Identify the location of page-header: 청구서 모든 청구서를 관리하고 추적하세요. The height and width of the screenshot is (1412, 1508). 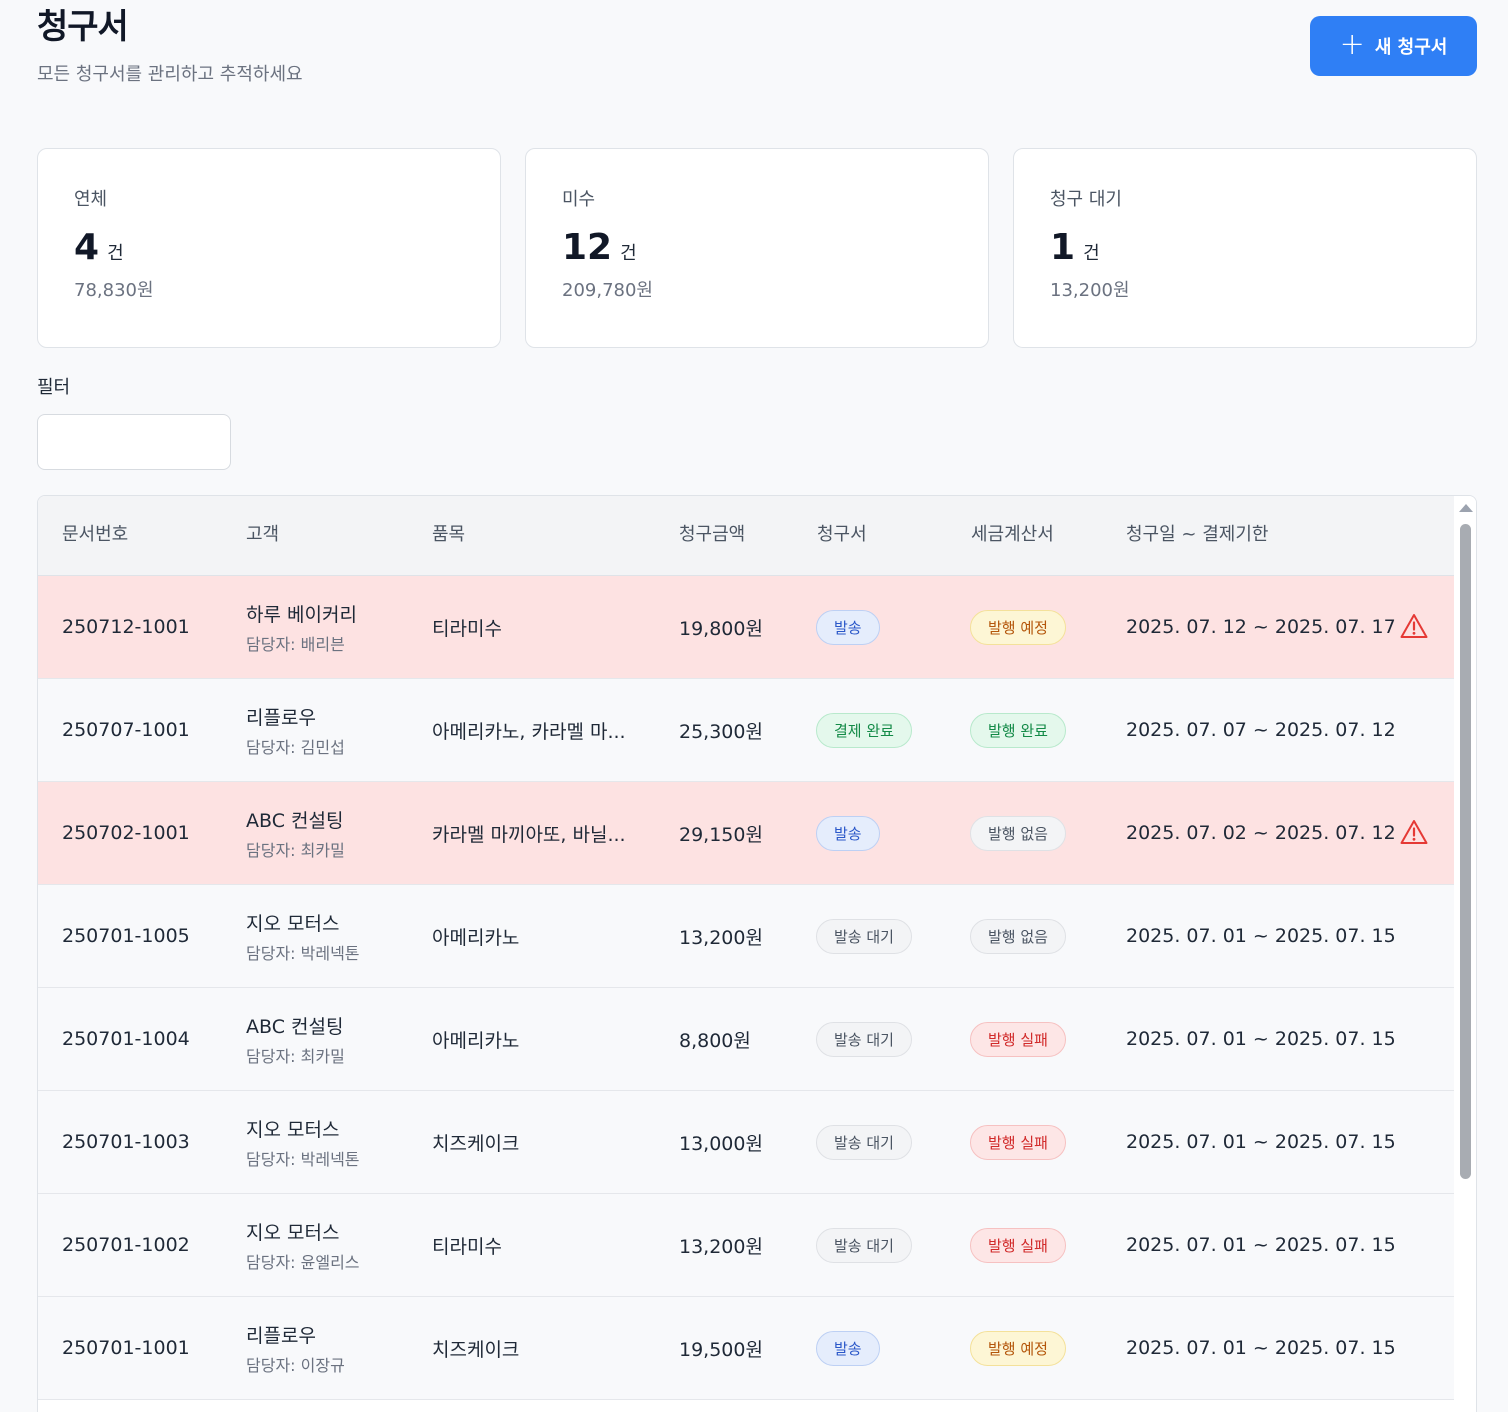
(170, 46).